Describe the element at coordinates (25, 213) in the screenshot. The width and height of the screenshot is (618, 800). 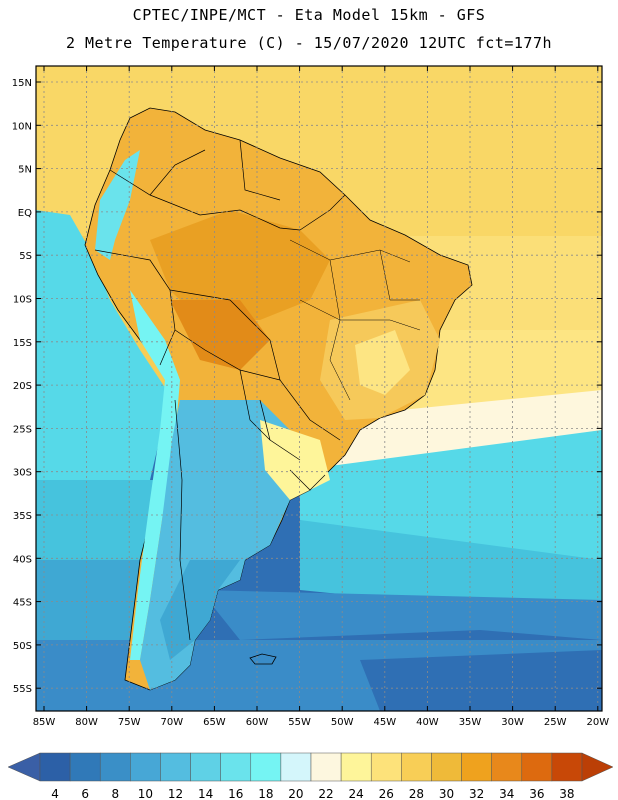
I see `lat-label: EQ` at that location.